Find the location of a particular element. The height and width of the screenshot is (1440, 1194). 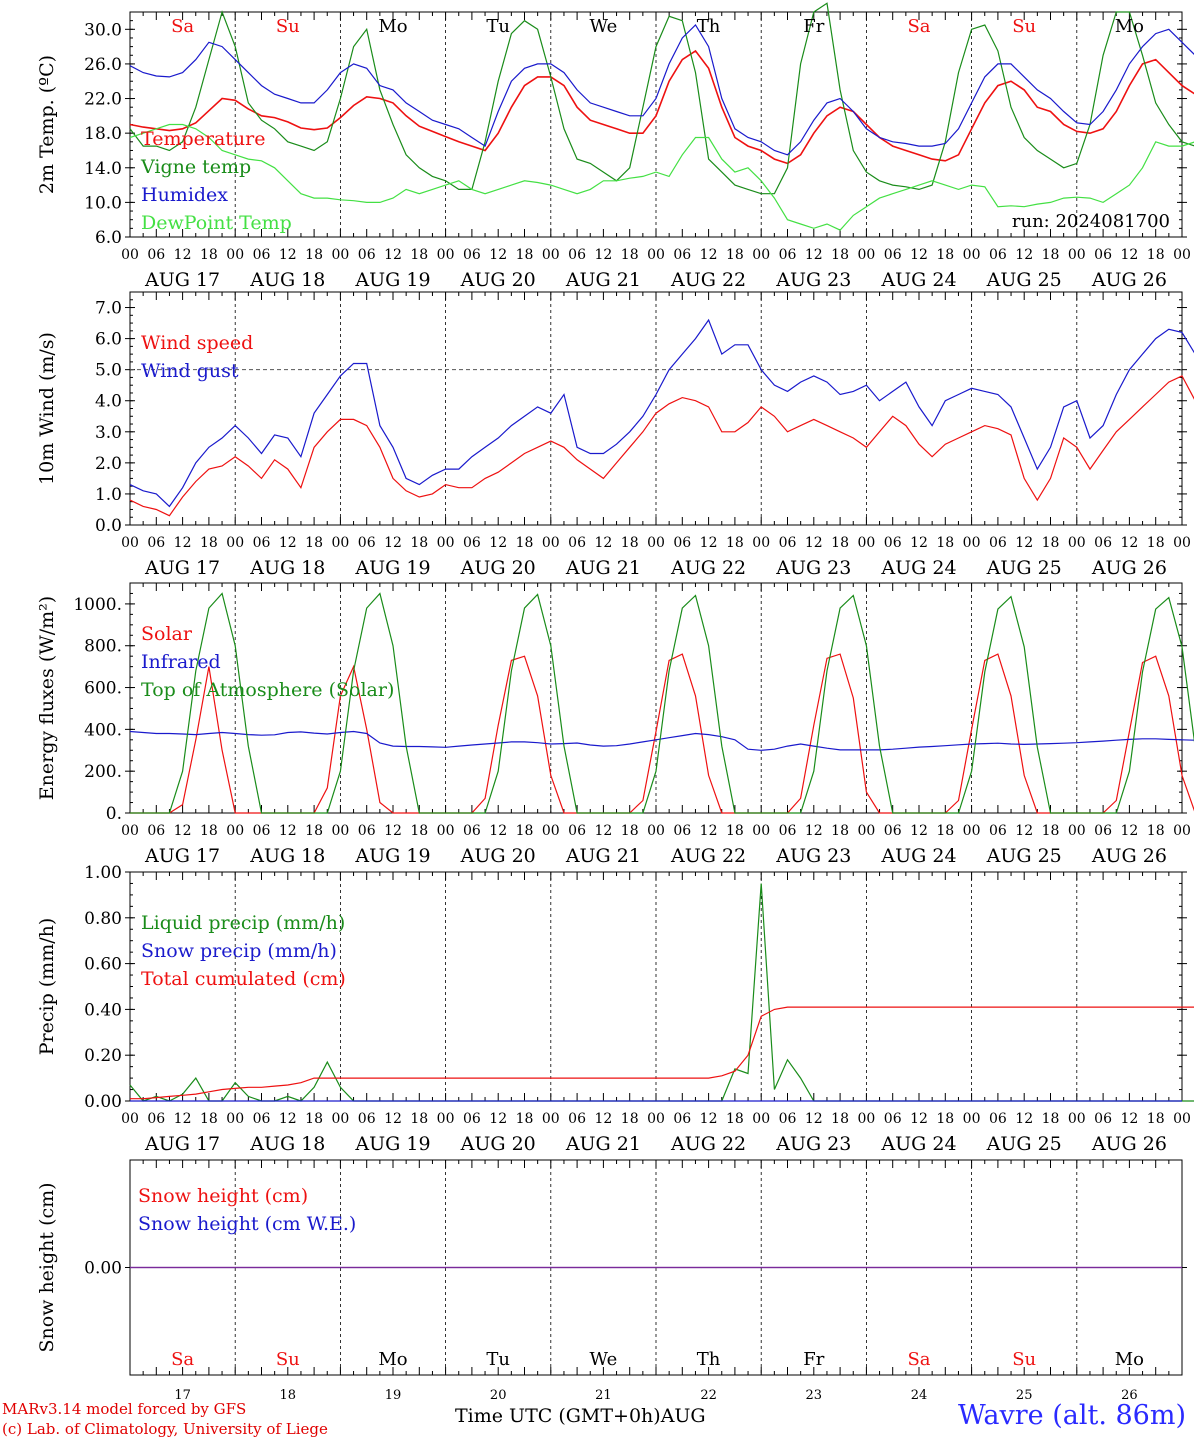

series-line-wind-speed is located at coordinates (661, 446).